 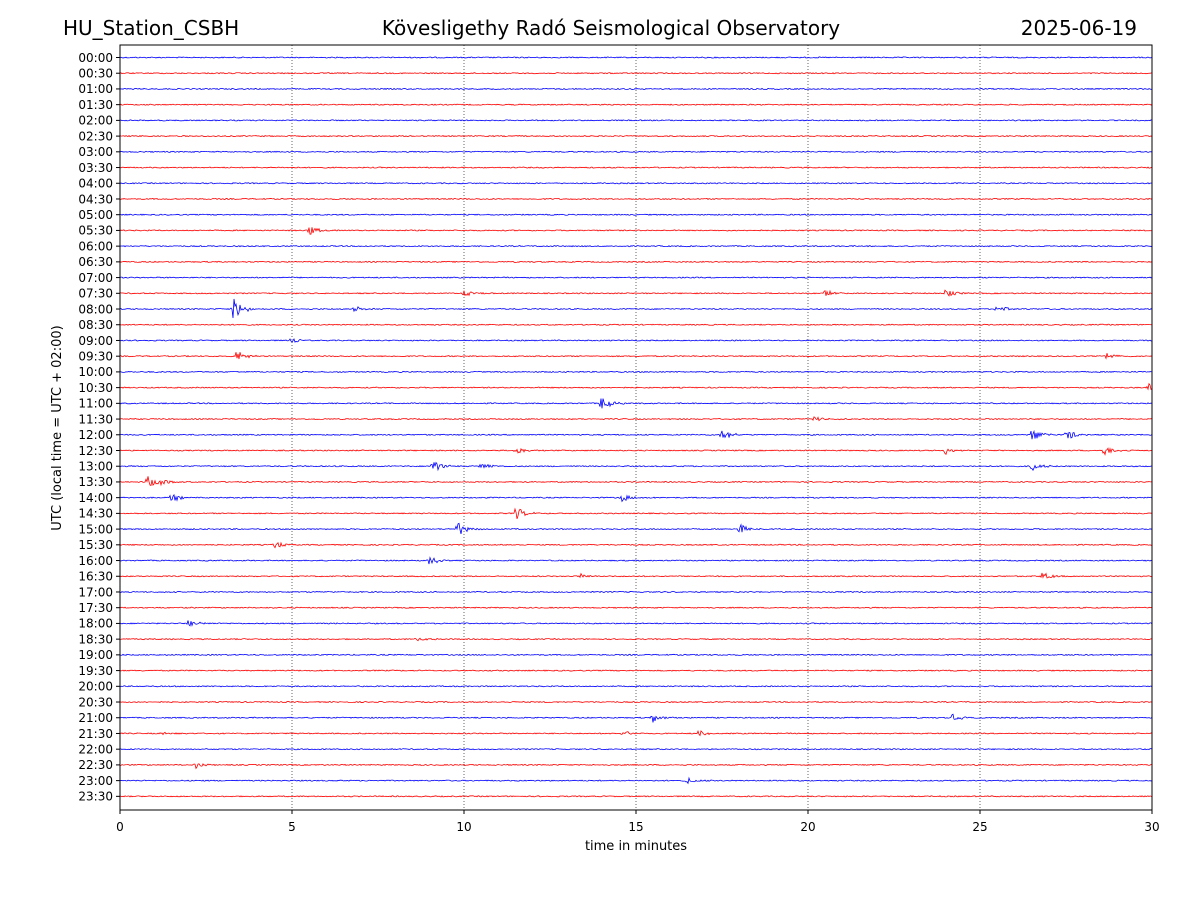 What do you see at coordinates (636, 167) in the screenshot?
I see `trace-03:30` at bounding box center [636, 167].